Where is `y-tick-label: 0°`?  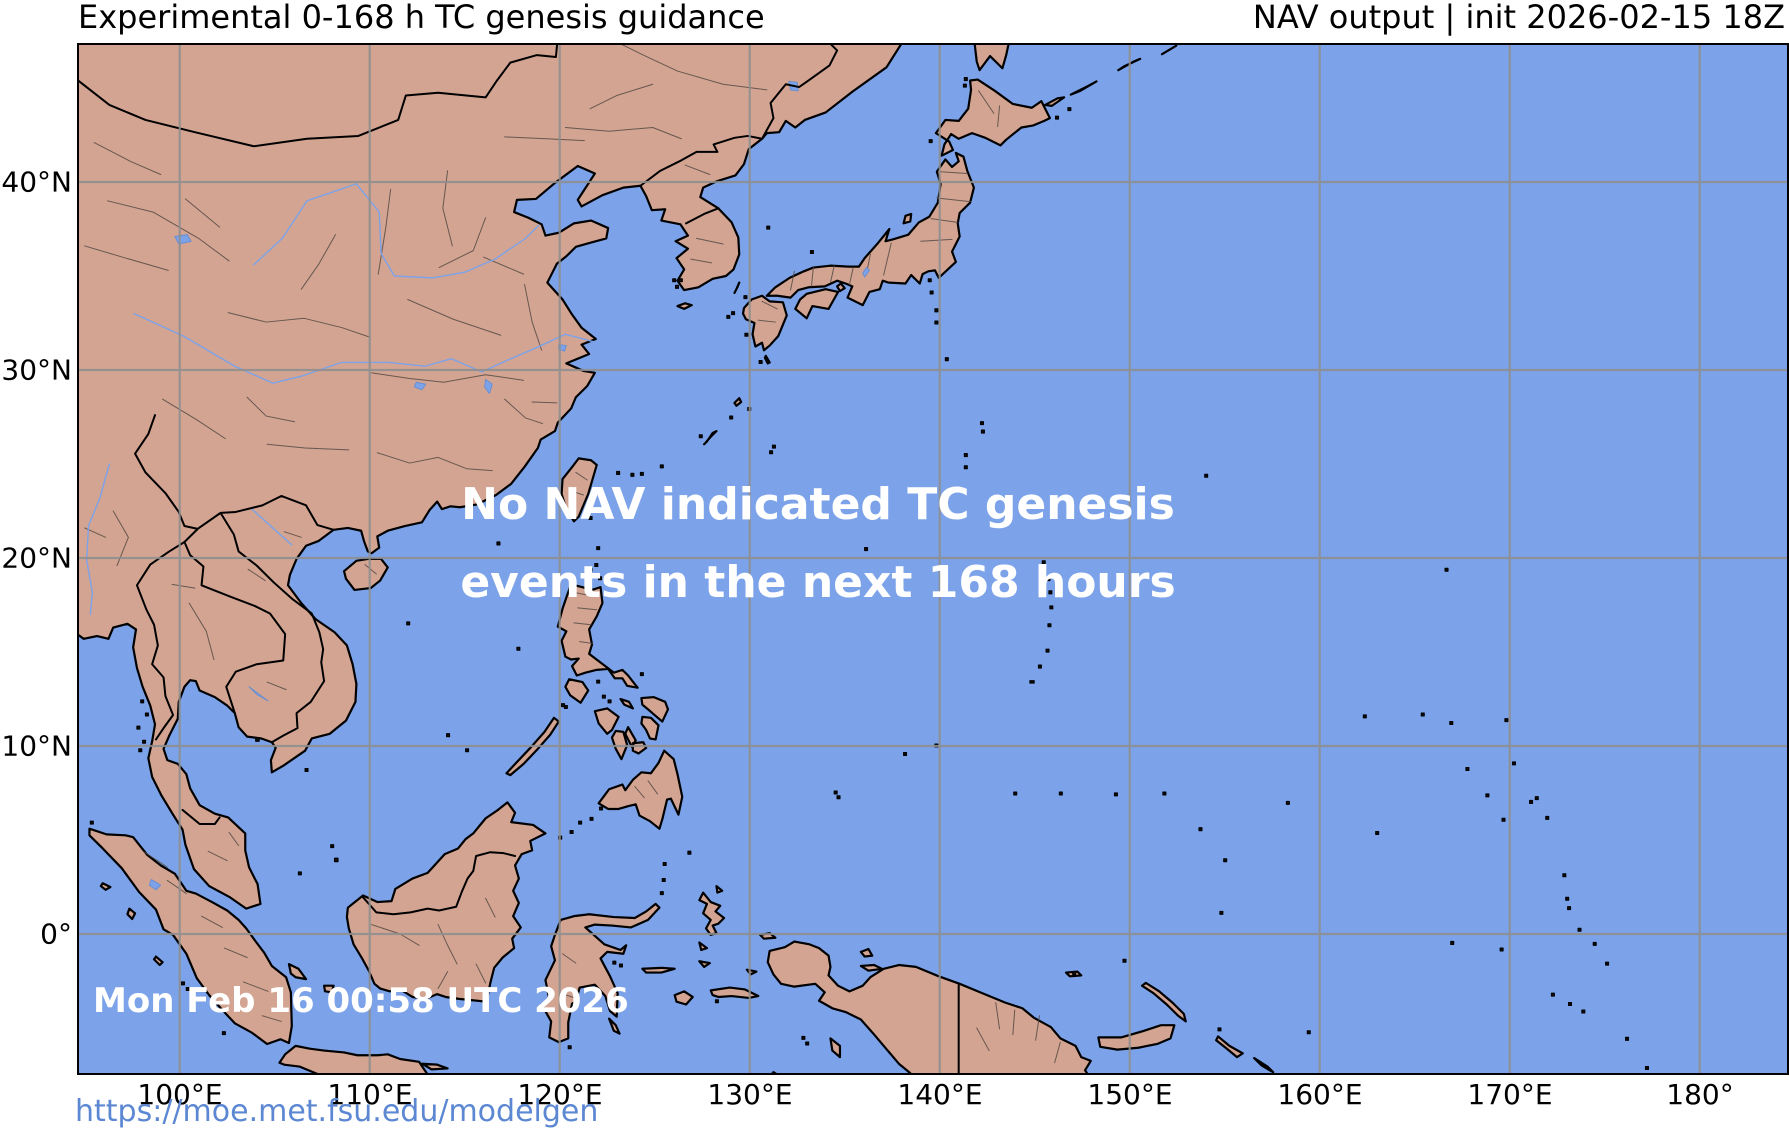 y-tick-label: 0° is located at coordinates (56, 934).